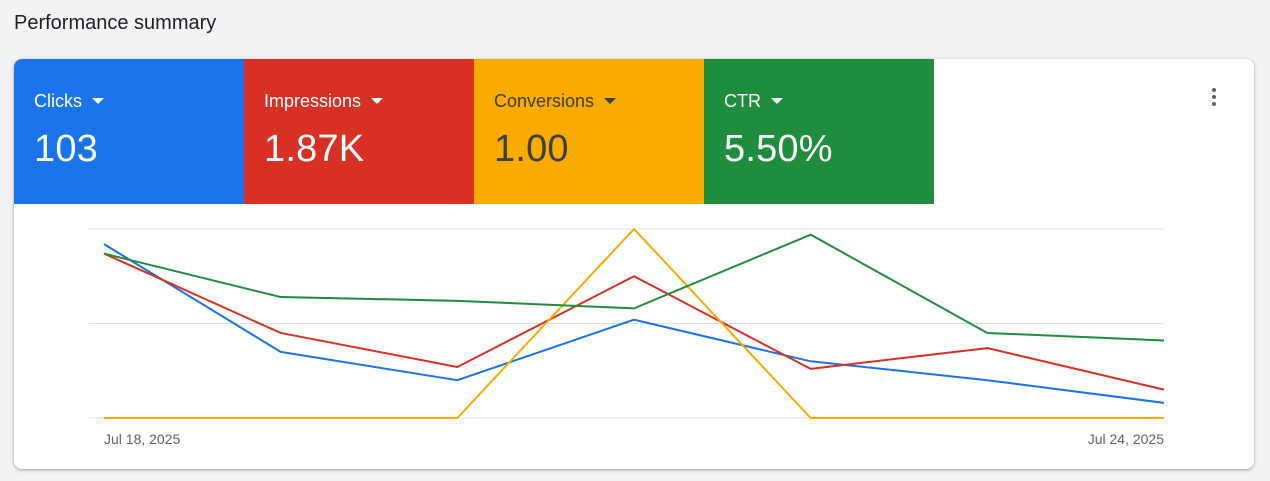  What do you see at coordinates (66, 149) in the screenshot?
I see `metric-value: 103` at bounding box center [66, 149].